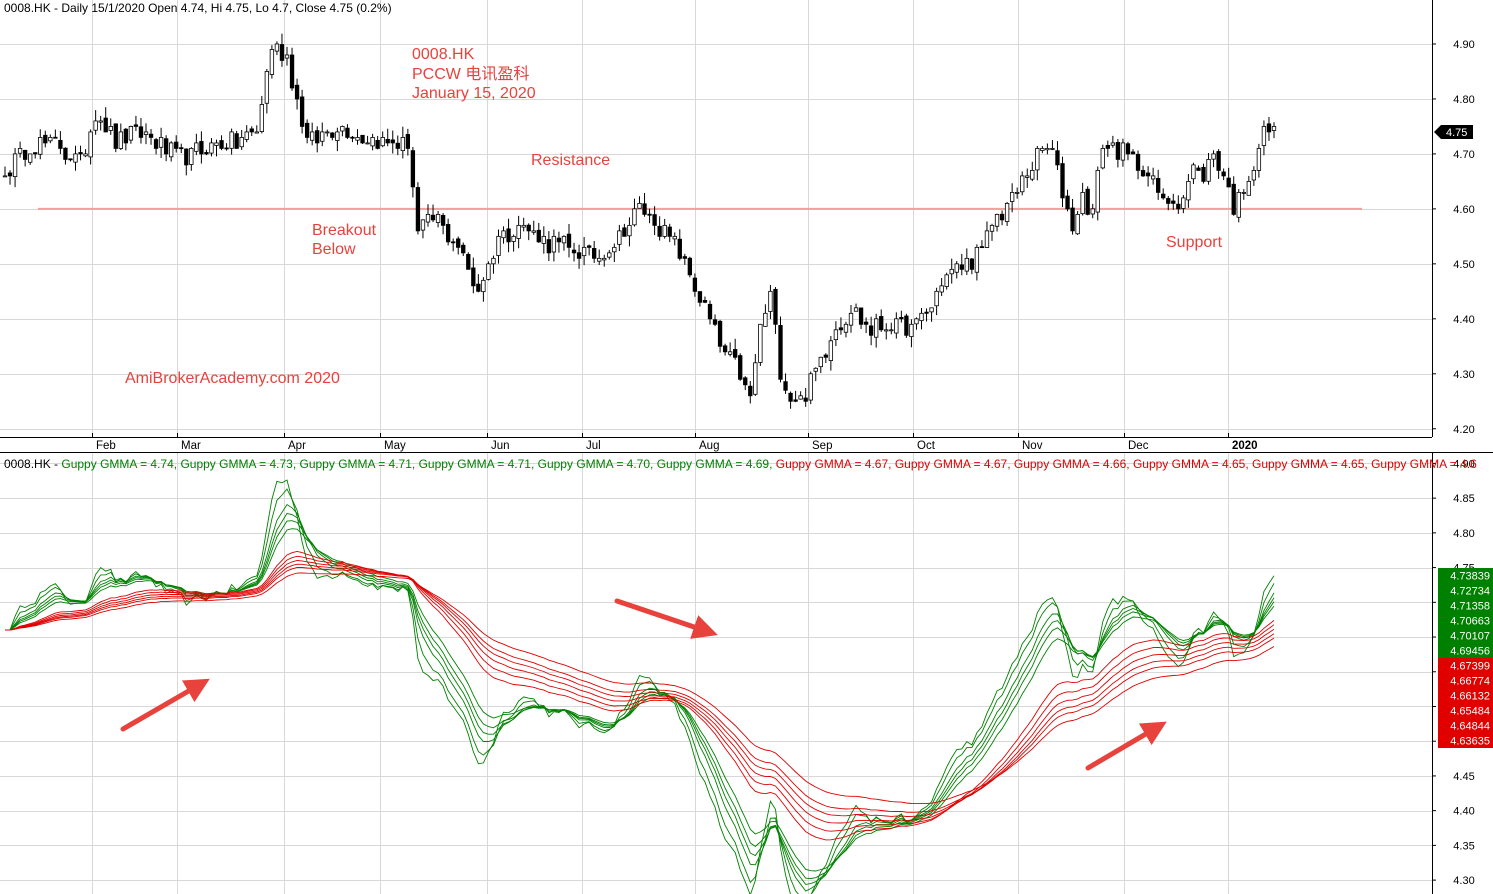  I want to click on uptrend-arrow-left, so click(165, 705).